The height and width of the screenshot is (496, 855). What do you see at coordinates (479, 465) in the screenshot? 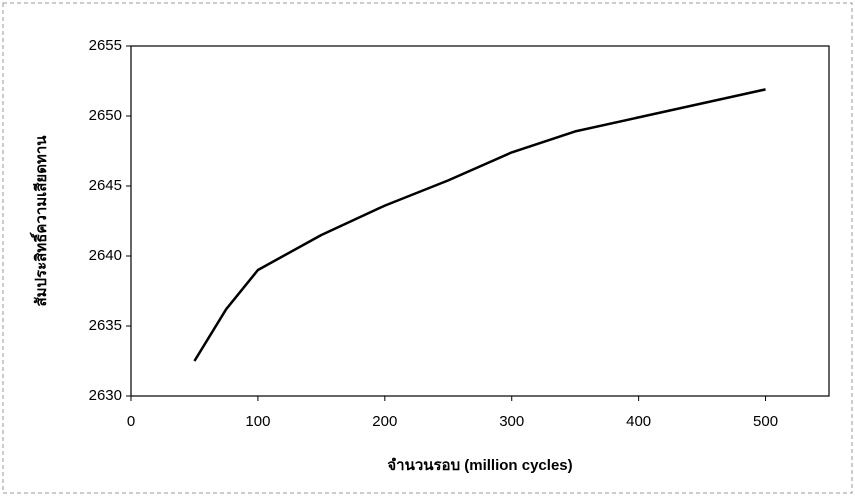
I see `x-axis-label: จำนวนรอบ (million cycles)` at bounding box center [479, 465].